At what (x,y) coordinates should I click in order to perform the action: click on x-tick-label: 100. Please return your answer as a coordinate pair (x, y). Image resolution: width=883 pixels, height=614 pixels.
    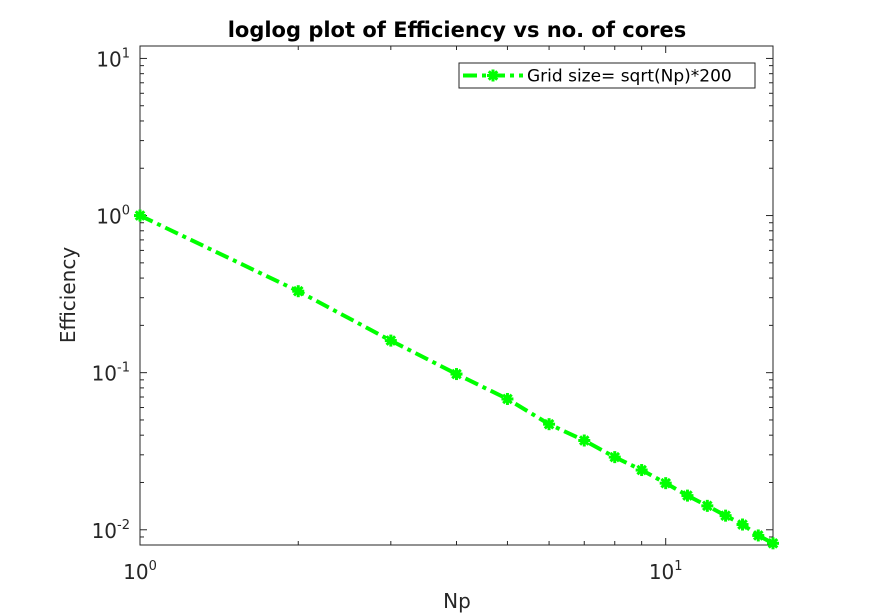
    Looking at the image, I should click on (140, 571).